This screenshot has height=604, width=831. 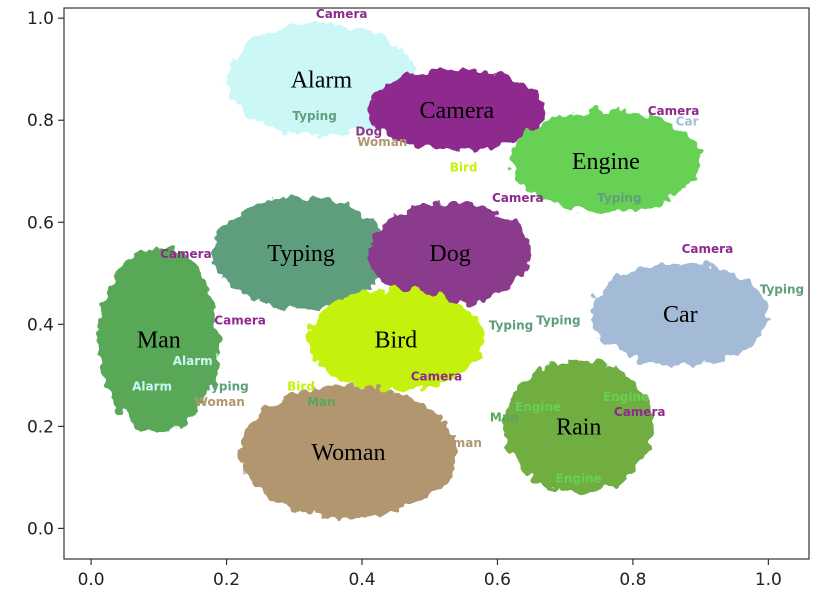 I want to click on stray-label-13: Alarm, so click(x=193, y=361).